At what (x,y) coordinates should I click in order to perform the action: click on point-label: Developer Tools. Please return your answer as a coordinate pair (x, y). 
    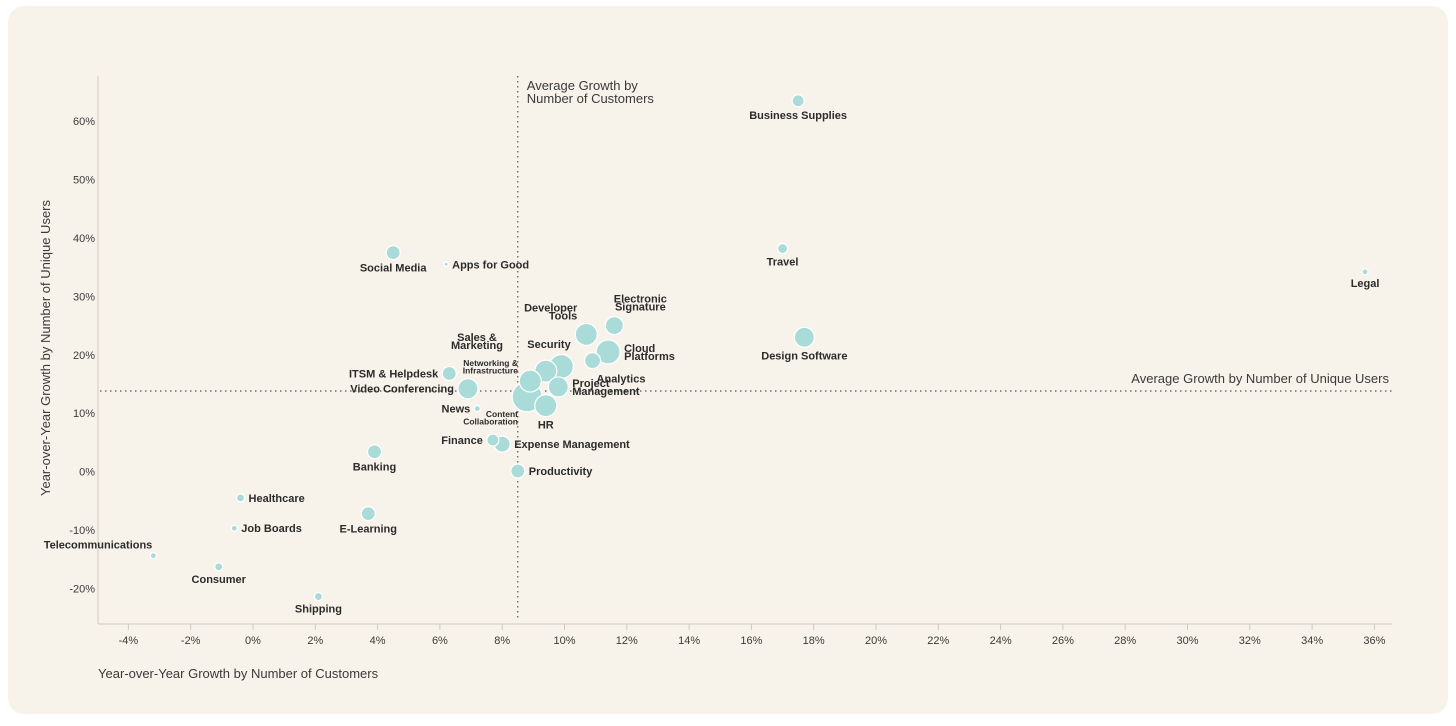
    Looking at the image, I should click on (551, 312).